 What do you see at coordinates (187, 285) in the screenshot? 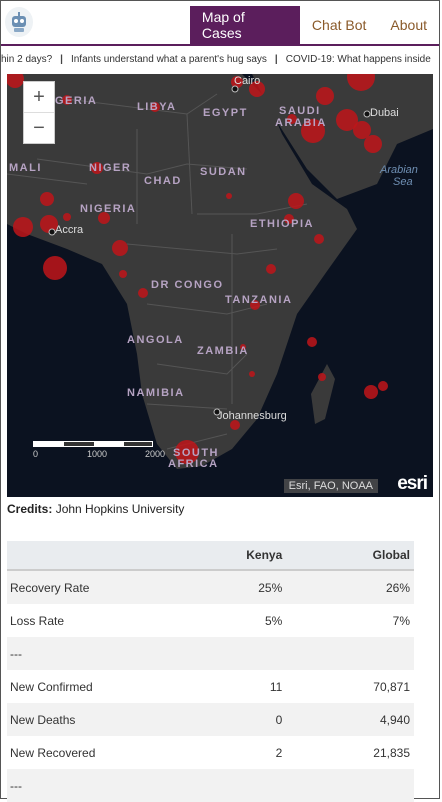
I see `map-label: DR CONGO` at bounding box center [187, 285].